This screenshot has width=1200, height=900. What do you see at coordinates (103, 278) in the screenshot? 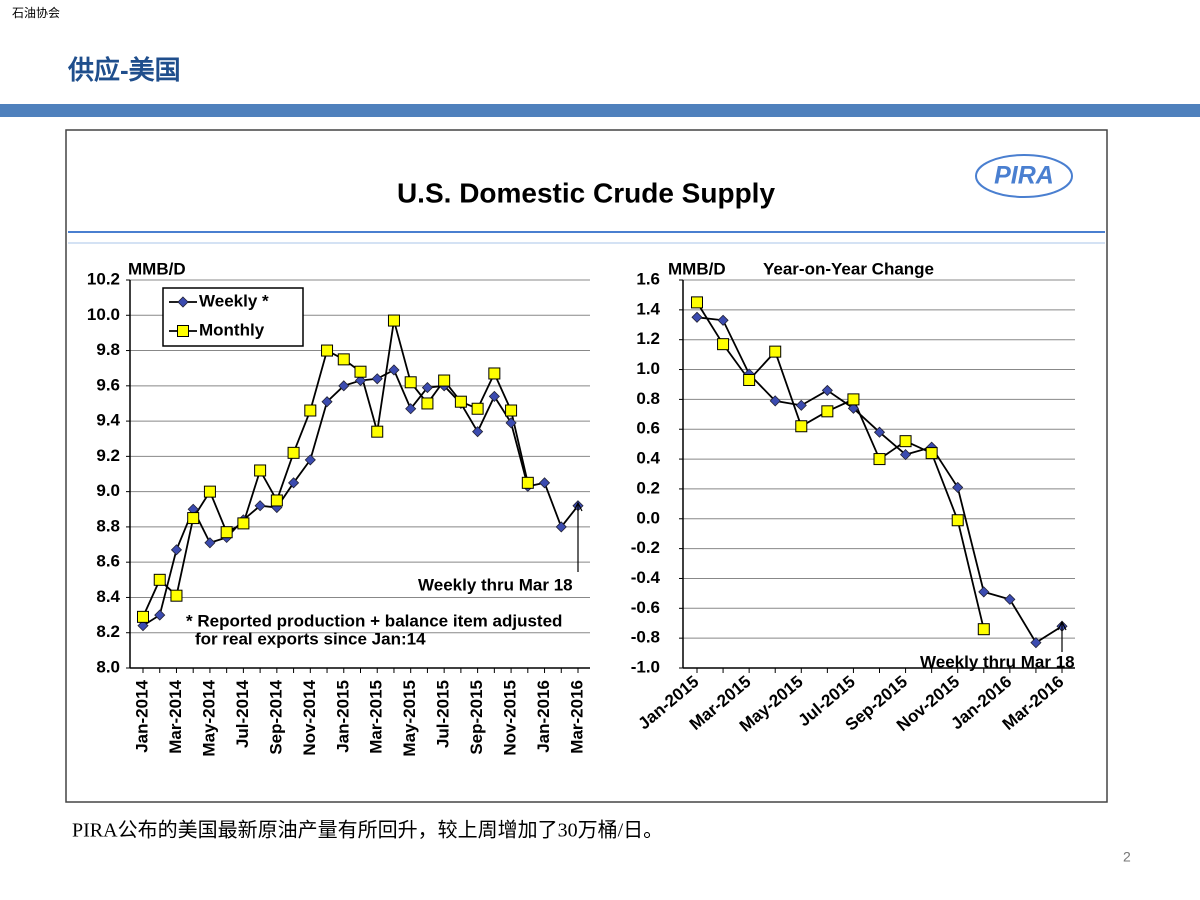
I see `y-tick-label: 10.2` at bounding box center [103, 278].